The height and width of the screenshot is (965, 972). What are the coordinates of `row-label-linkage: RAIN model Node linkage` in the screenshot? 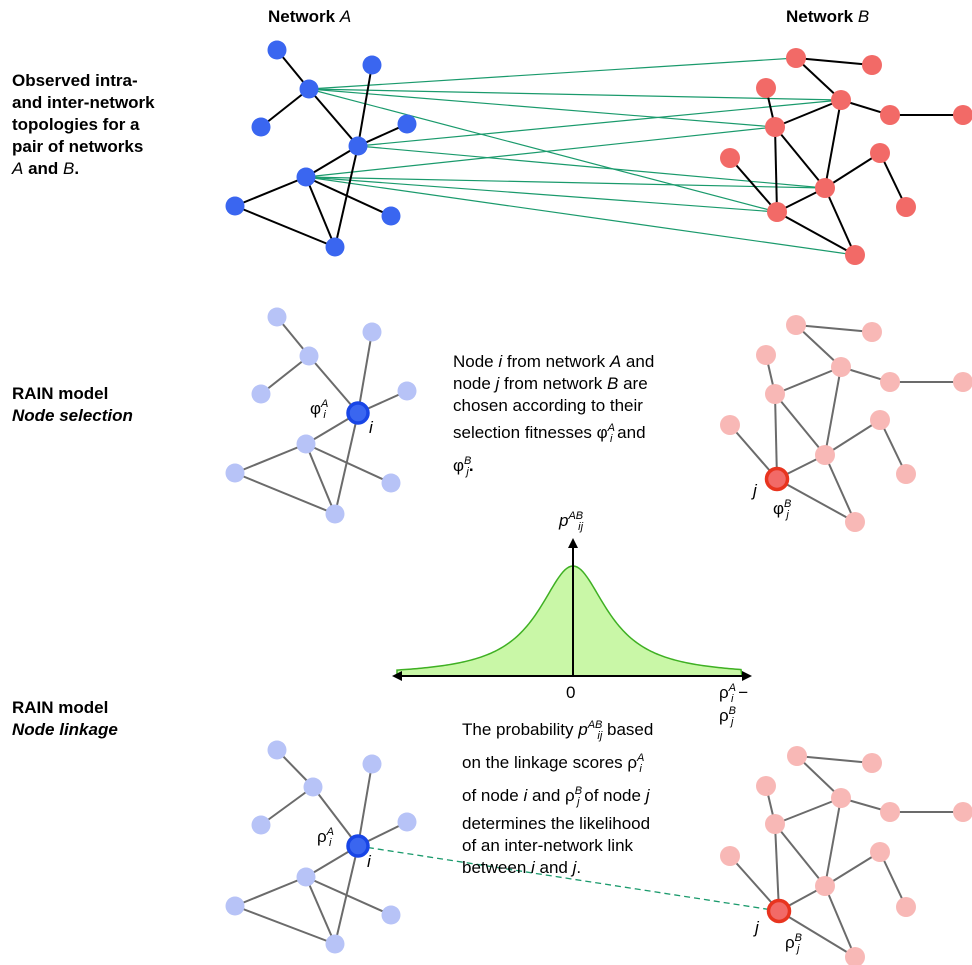 It's located at (65, 718).